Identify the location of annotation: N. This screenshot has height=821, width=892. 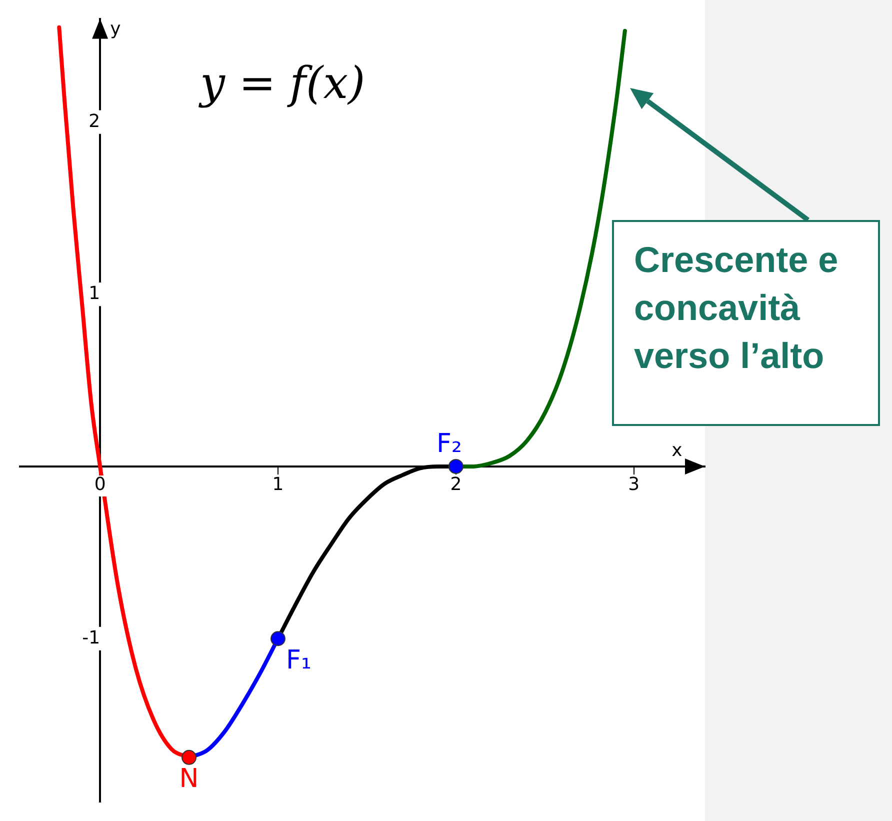
(189, 779).